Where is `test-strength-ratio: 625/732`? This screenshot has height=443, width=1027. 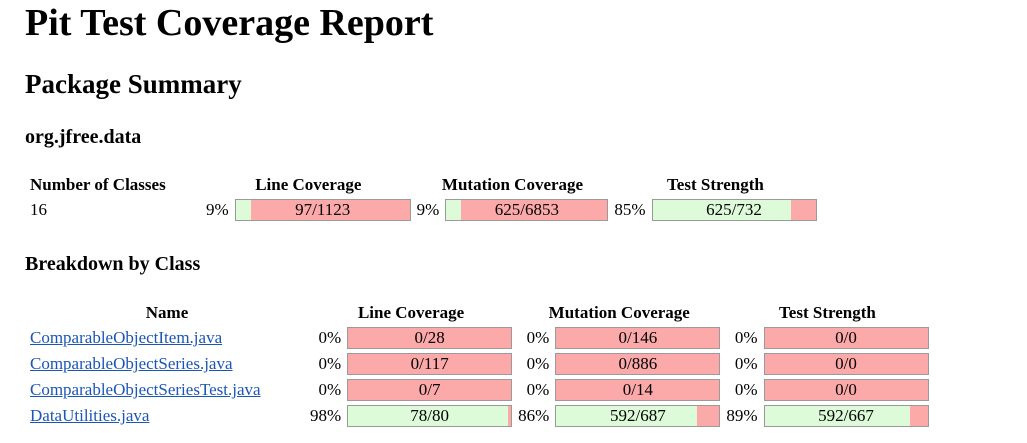 test-strength-ratio: 625/732 is located at coordinates (734, 209).